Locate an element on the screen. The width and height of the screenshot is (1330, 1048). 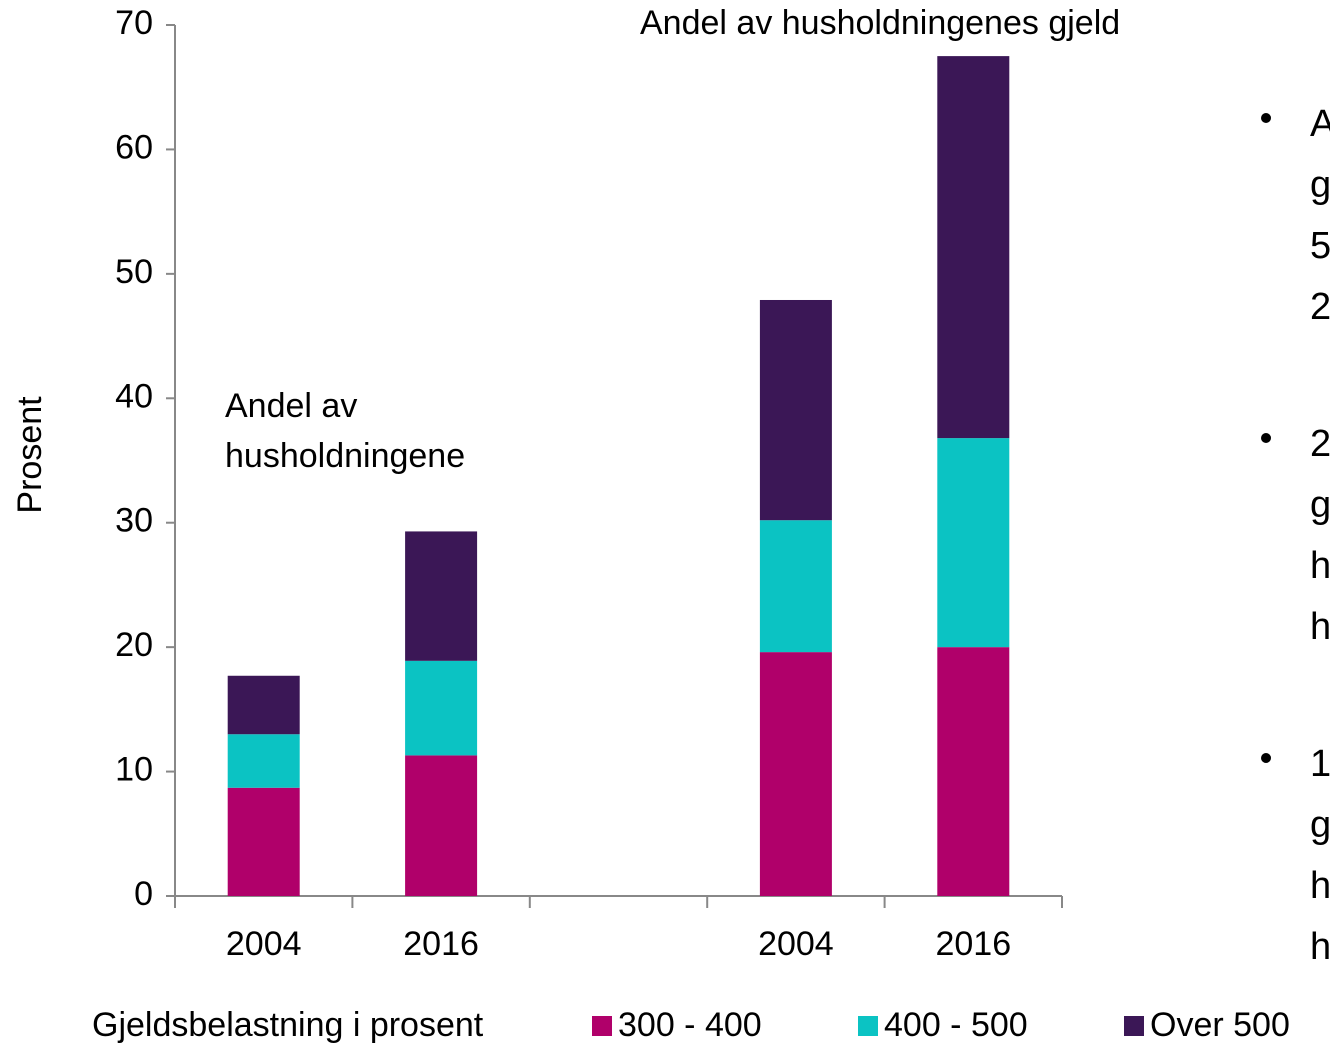
bullet-text: 5 is located at coordinates (1320, 246).